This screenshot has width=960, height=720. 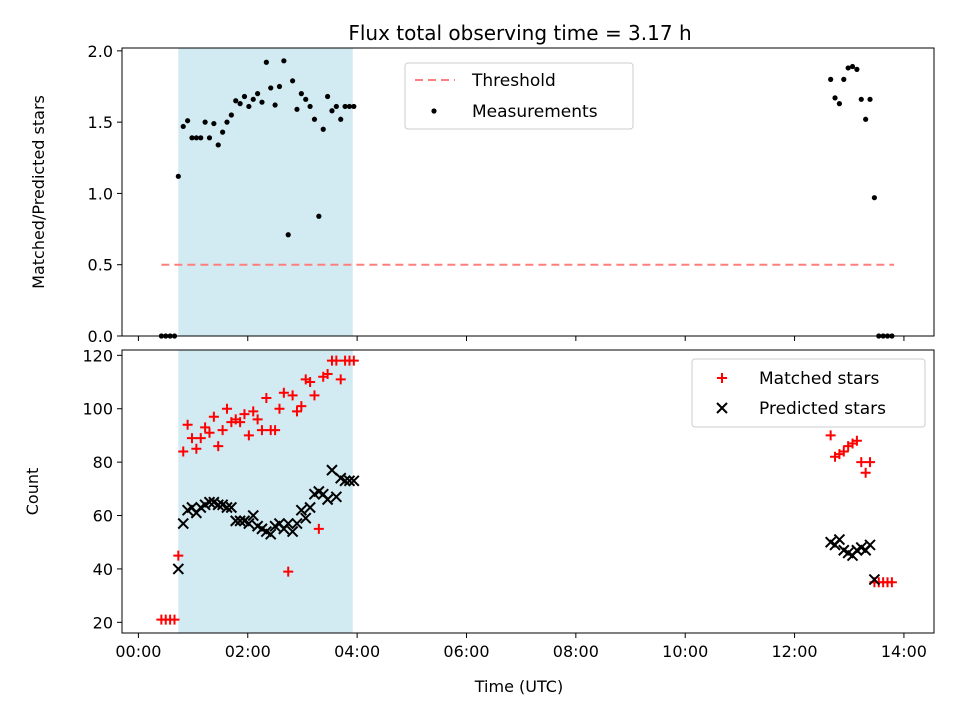 I want to click on top-y-axis-label: Matched/Predicted stars, so click(x=38, y=192).